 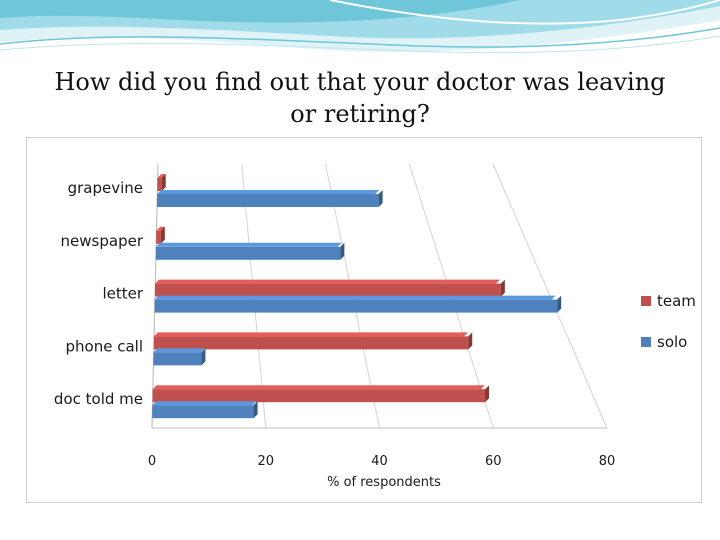 I want to click on category-label: grapevine, so click(x=105, y=188).